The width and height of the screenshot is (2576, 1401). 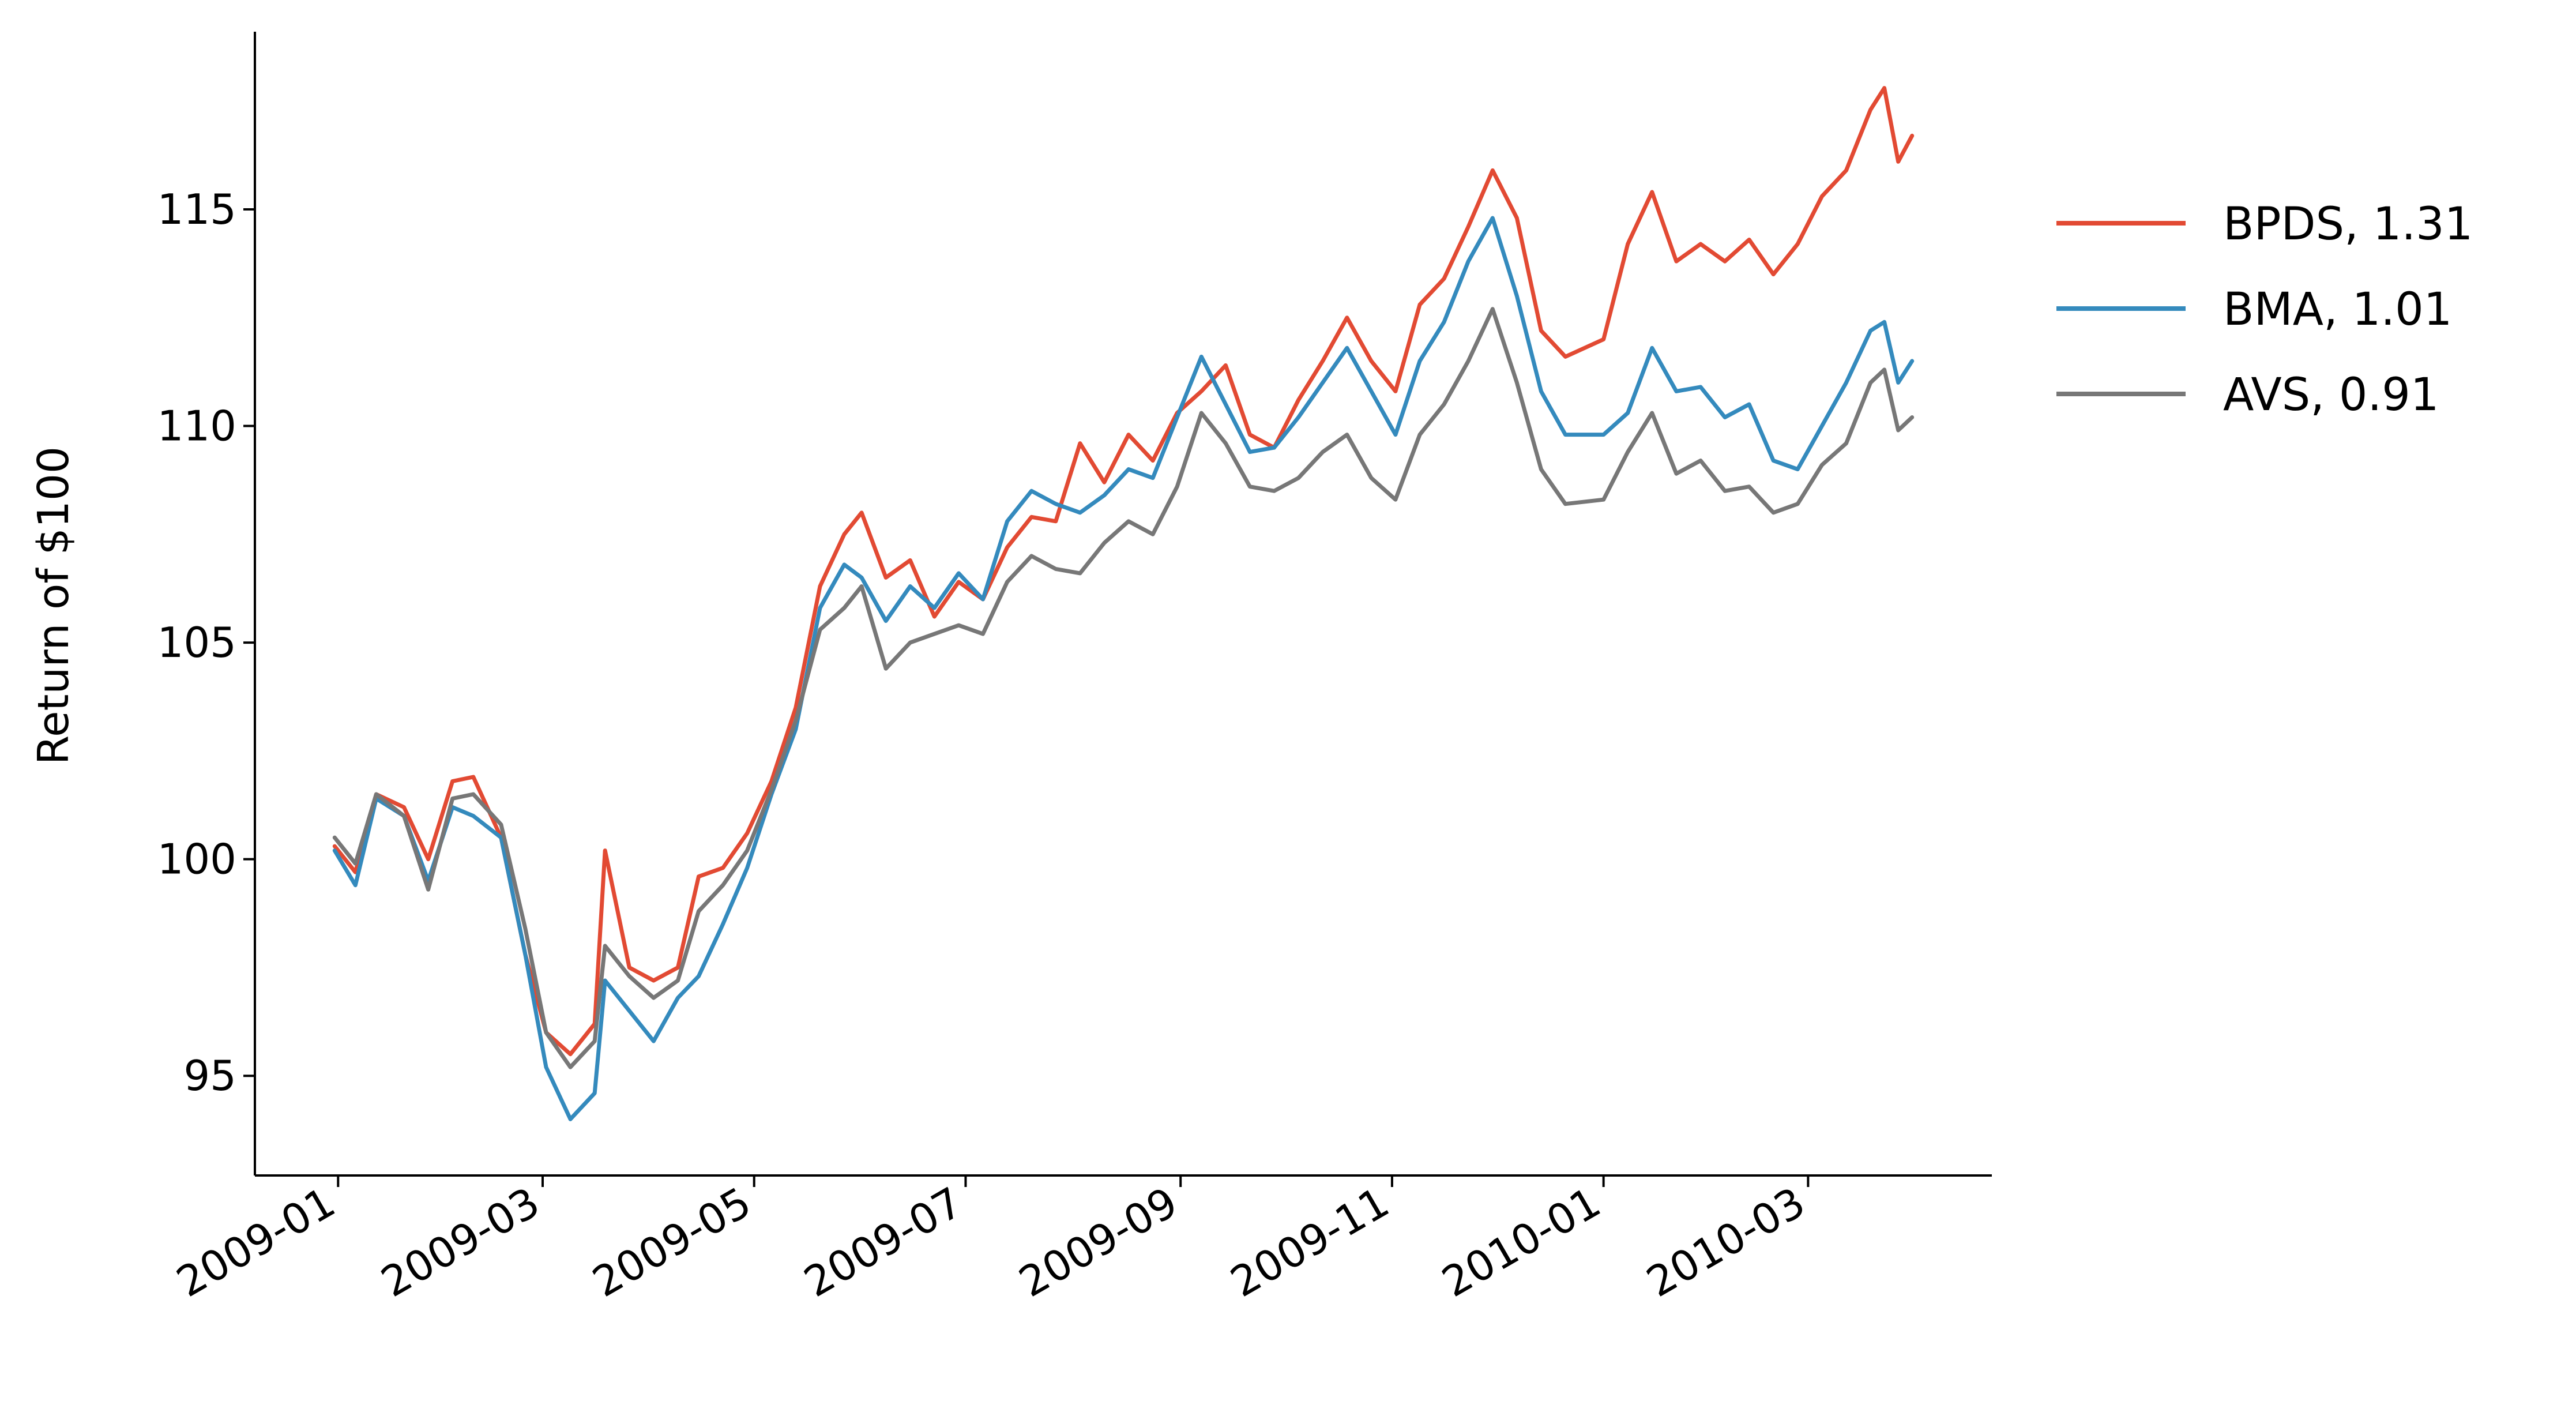 I want to click on x-tick-label-7: 2010-01, so click(x=1521, y=1242).